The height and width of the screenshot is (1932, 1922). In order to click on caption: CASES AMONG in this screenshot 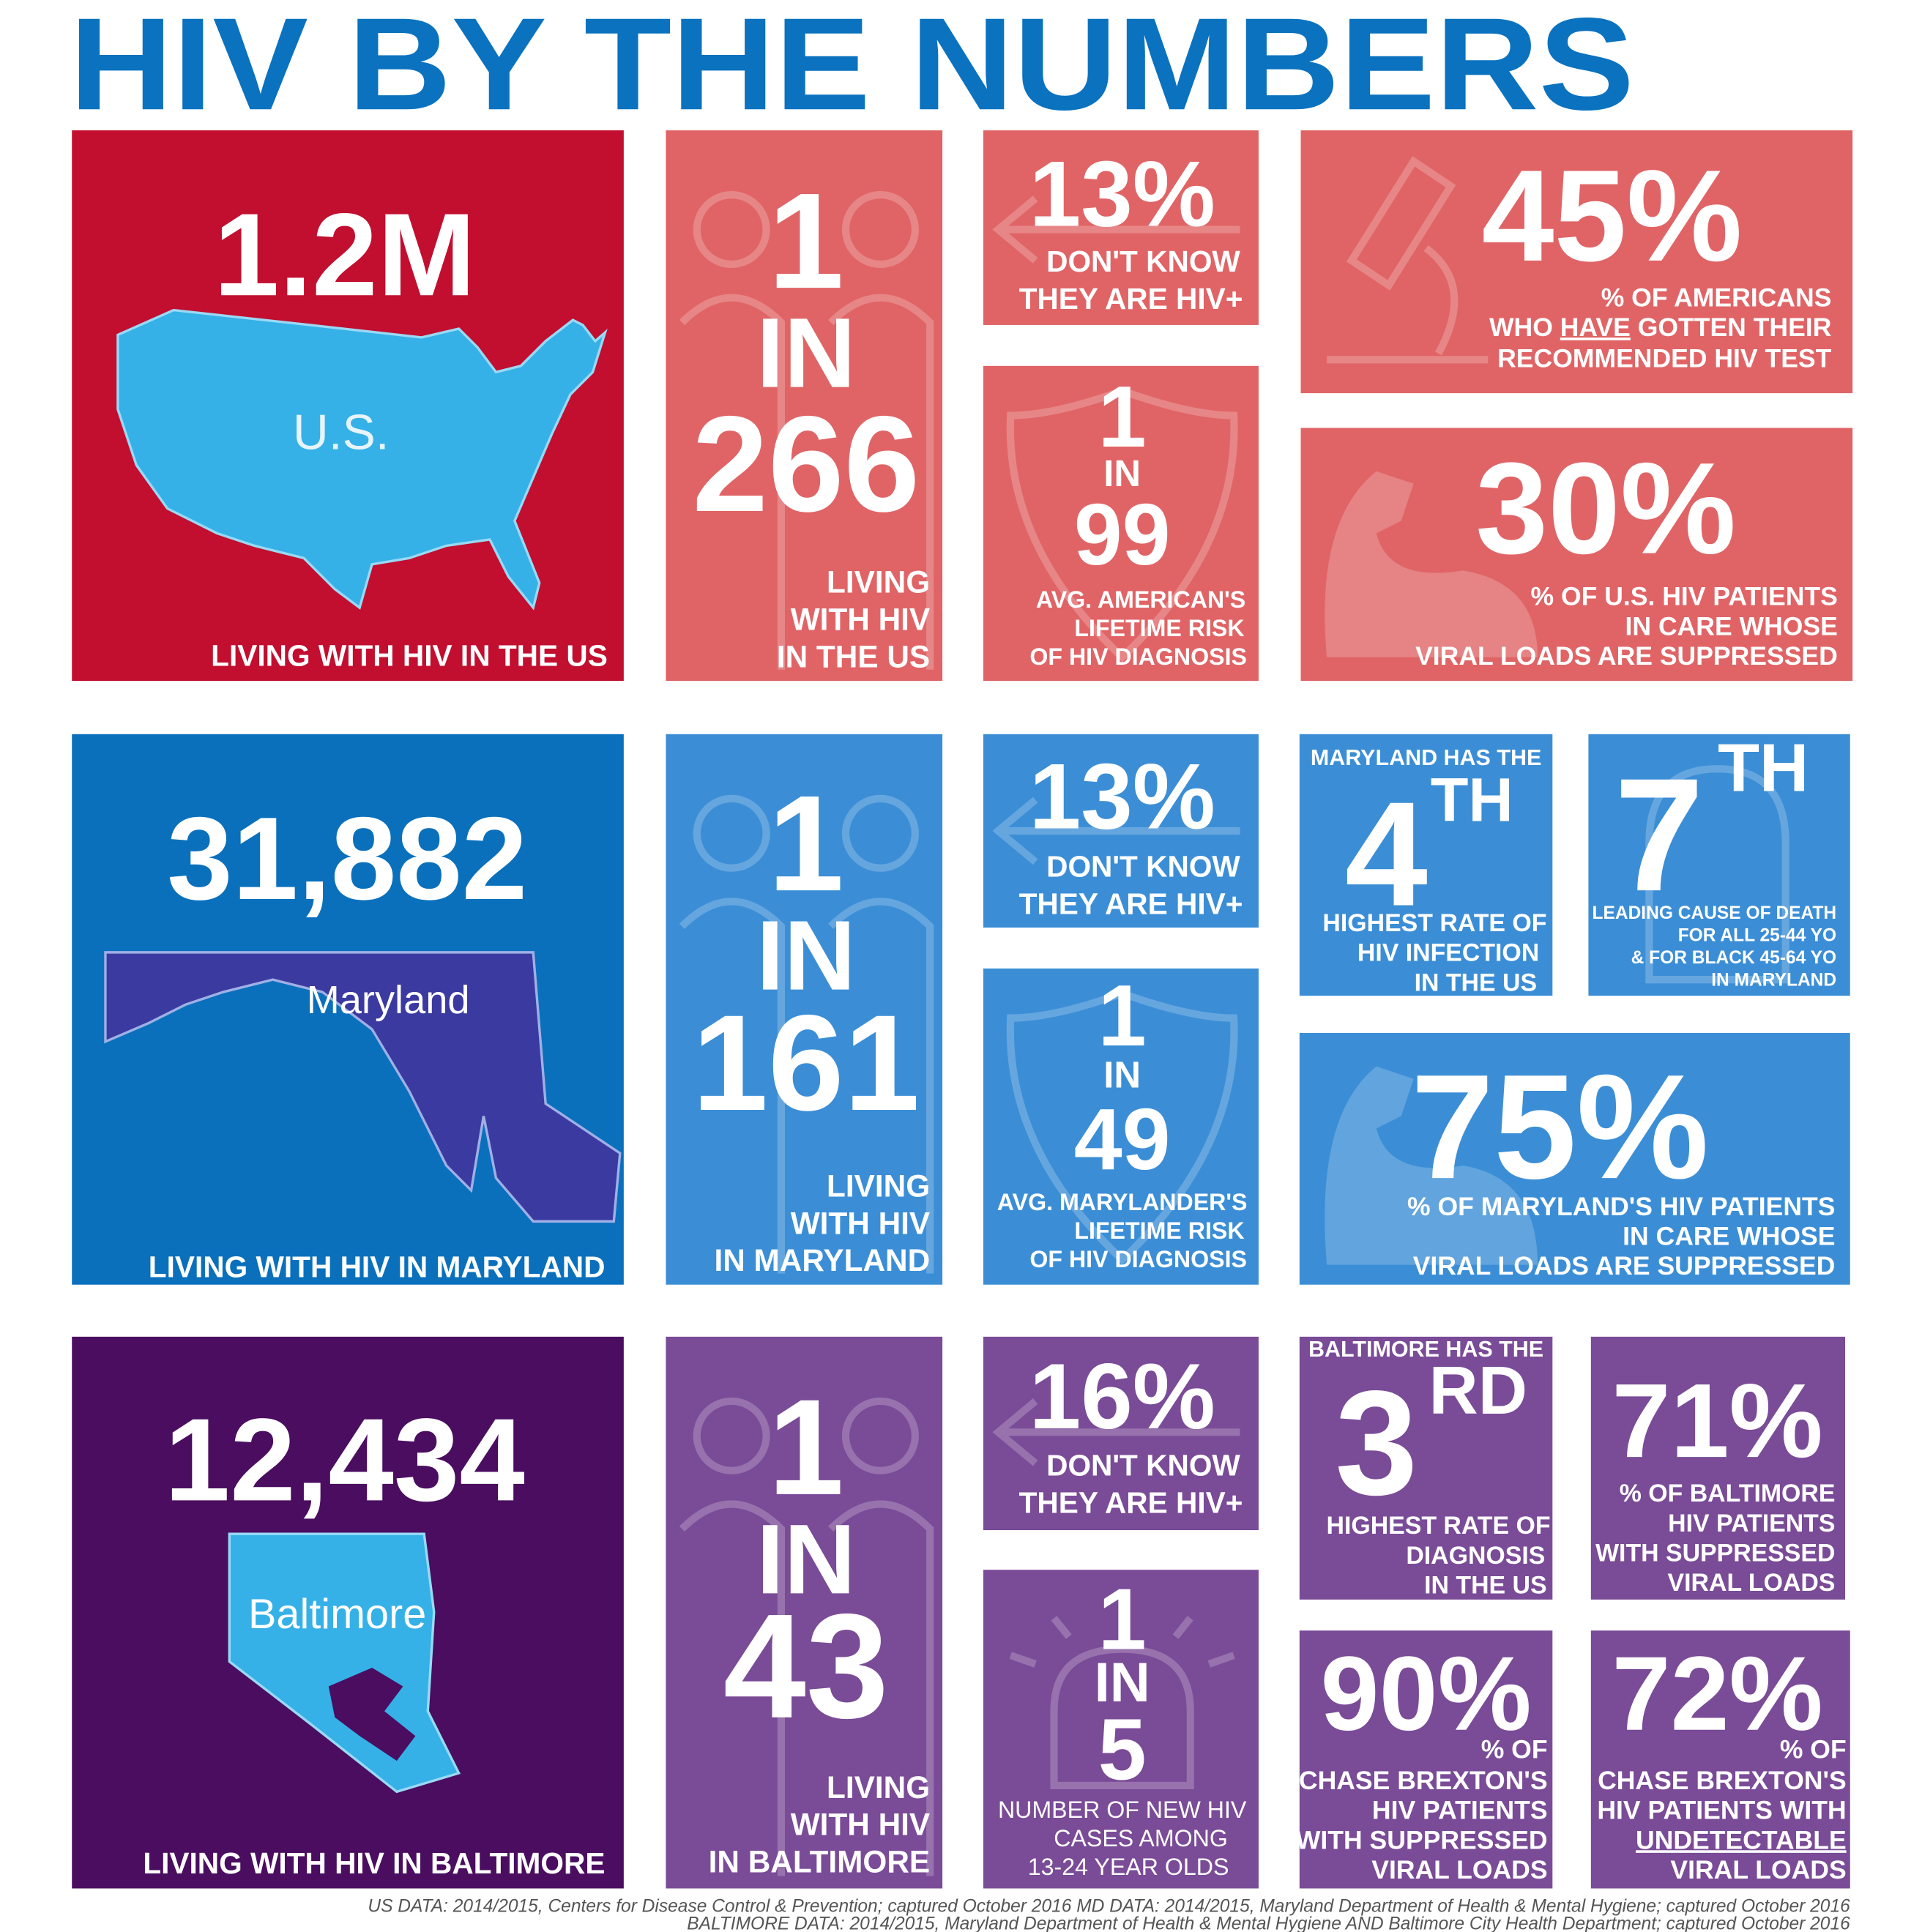, I will do `click(1141, 1838)`.